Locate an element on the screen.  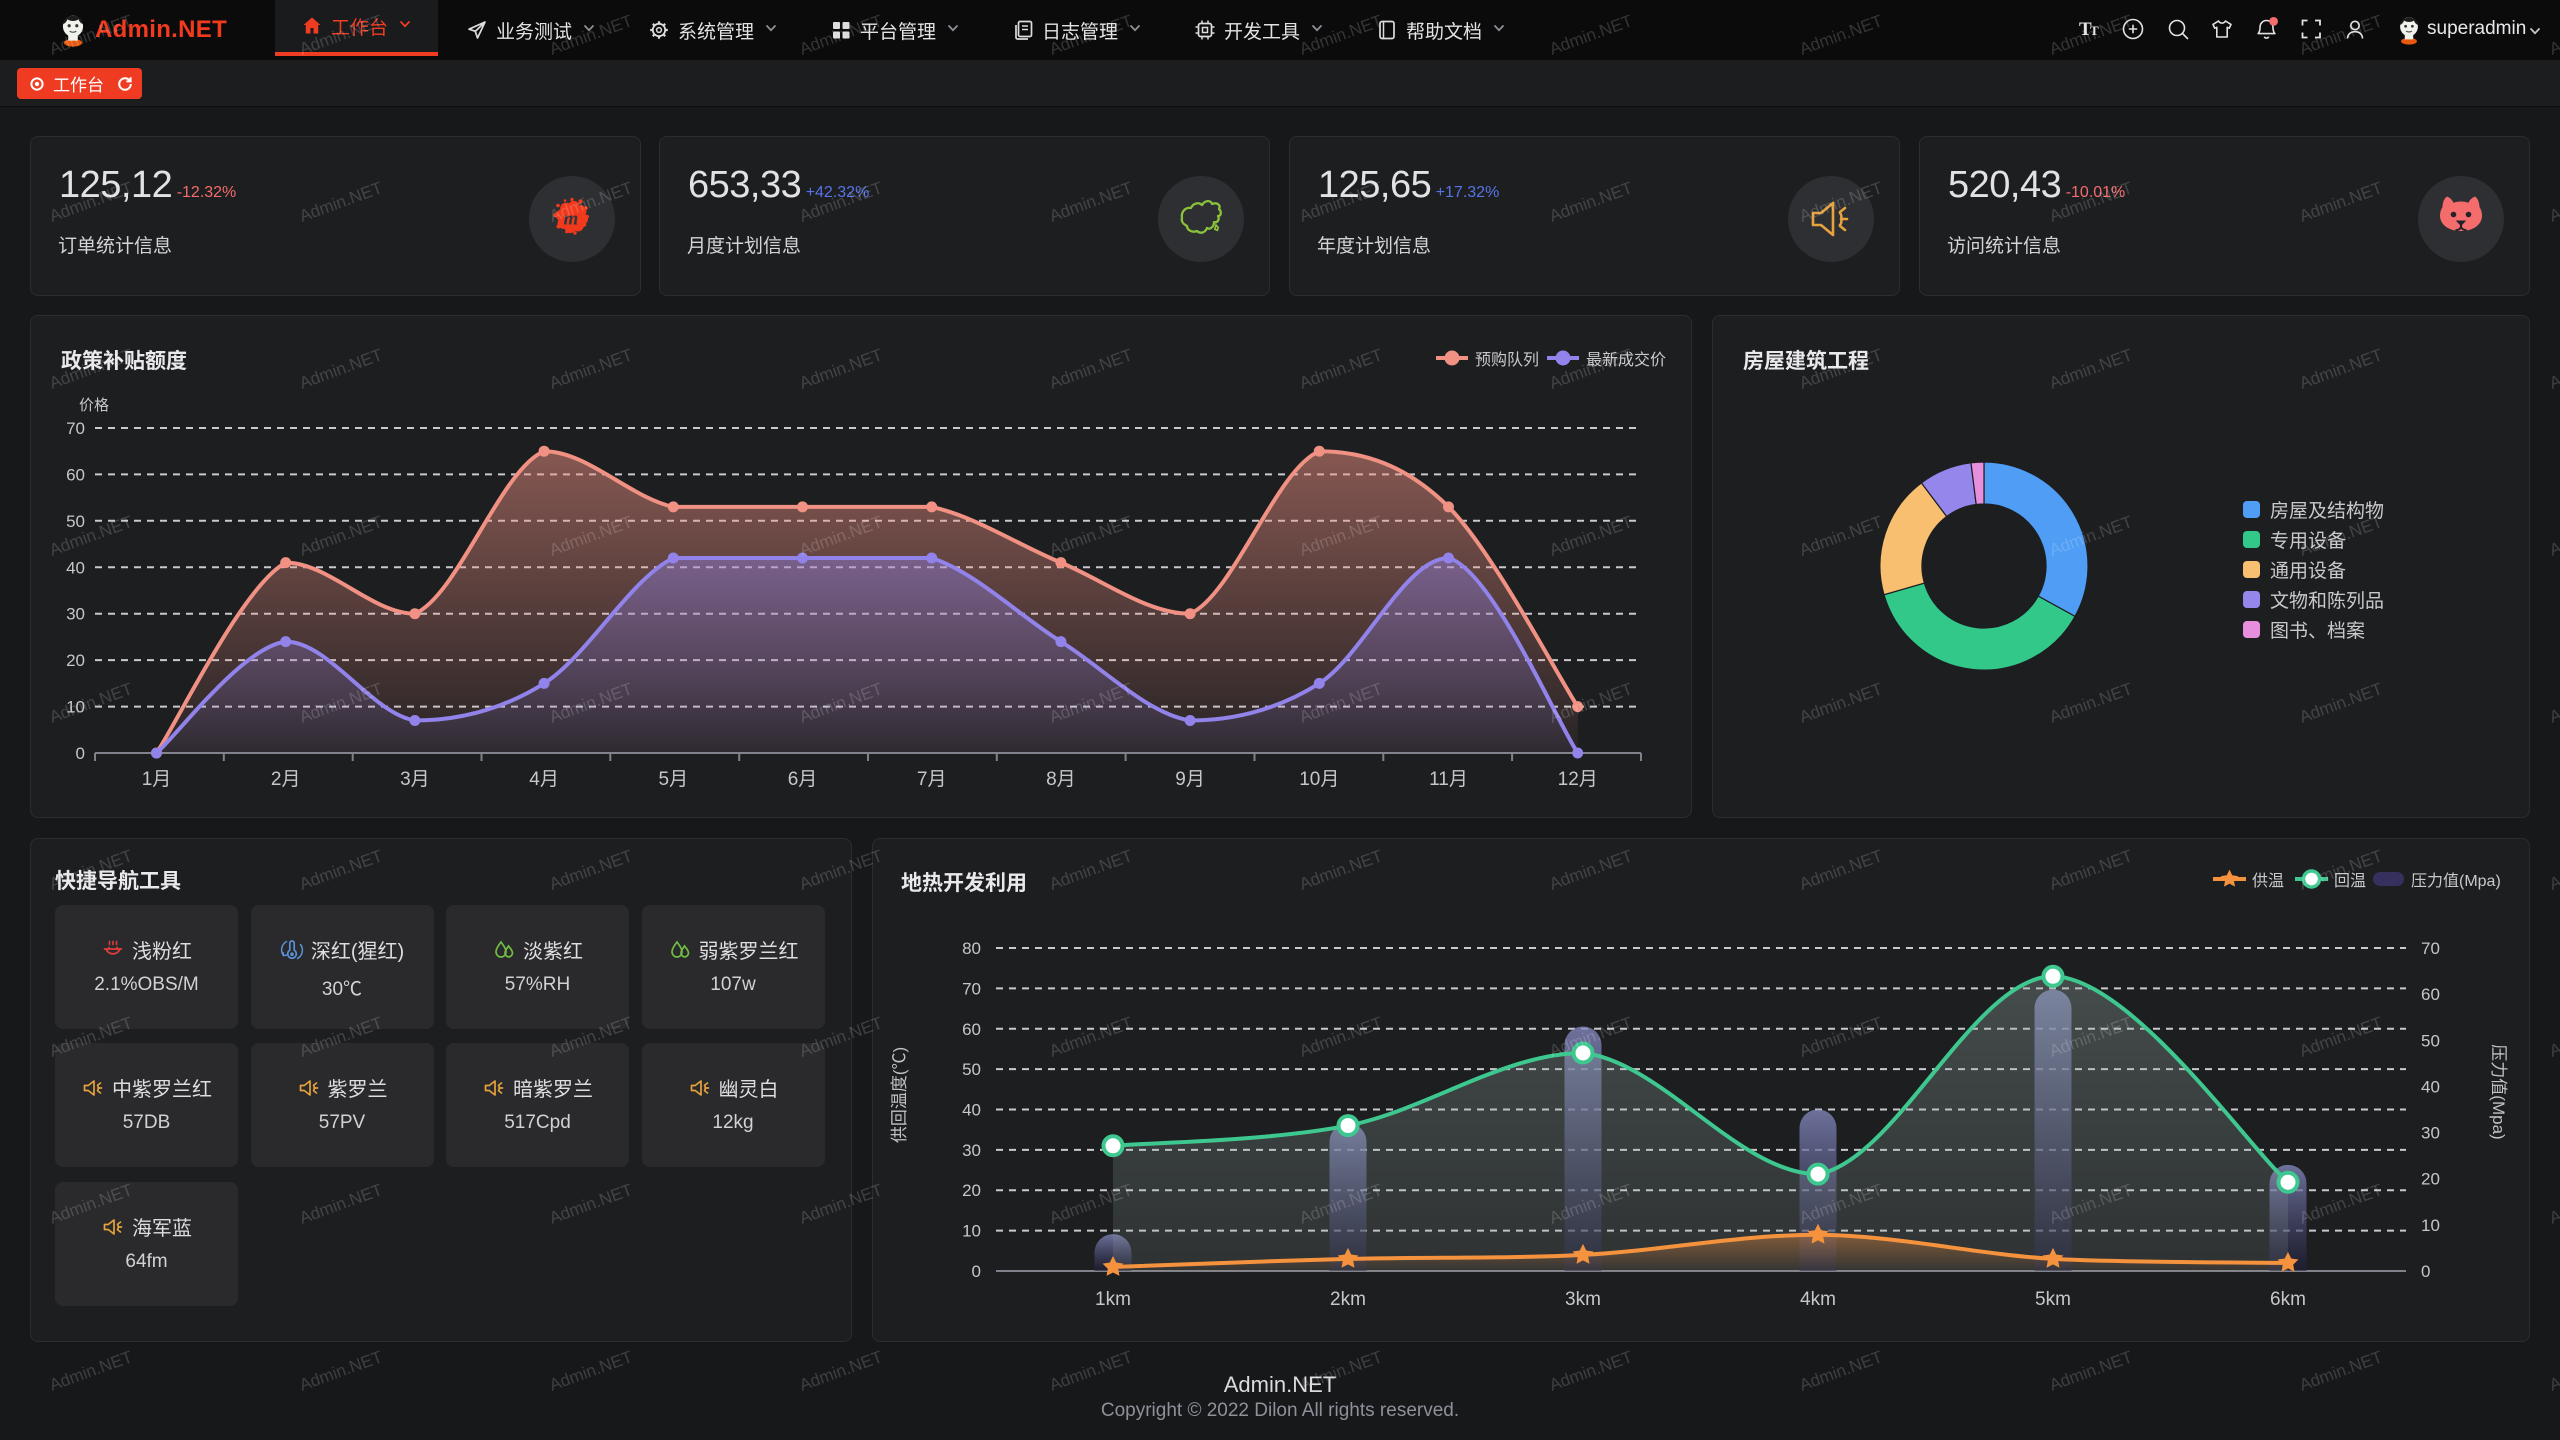
svg-text: 1月 is located at coordinates (157, 779).